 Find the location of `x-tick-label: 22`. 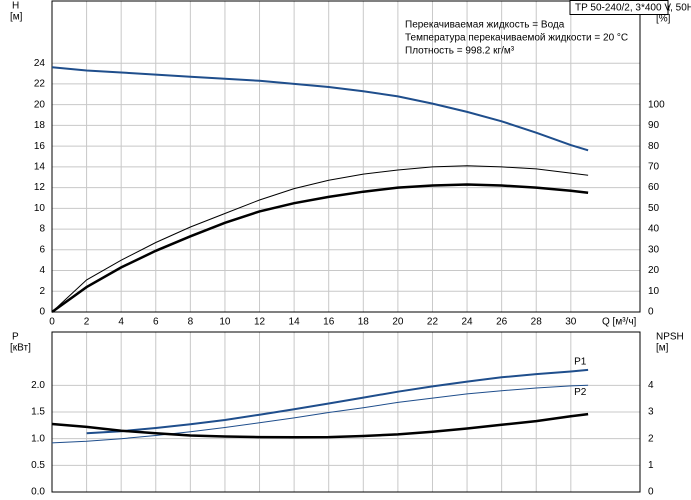

x-tick-label: 22 is located at coordinates (433, 322).